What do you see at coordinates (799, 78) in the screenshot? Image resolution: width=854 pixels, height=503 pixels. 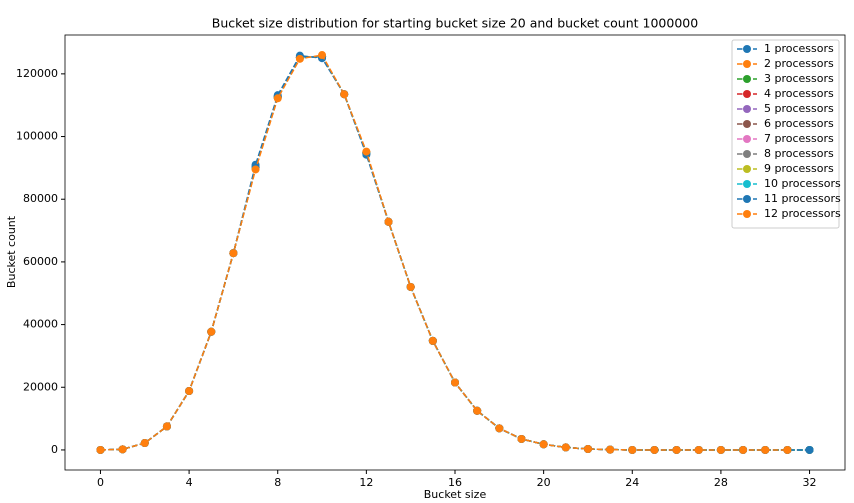 I see `legend-label: 3 processors` at bounding box center [799, 78].